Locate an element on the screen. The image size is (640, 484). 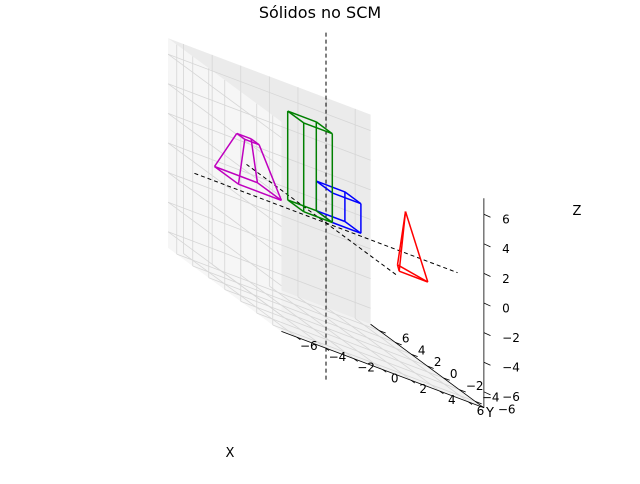
y-tick-label: 2 is located at coordinates (438, 362).